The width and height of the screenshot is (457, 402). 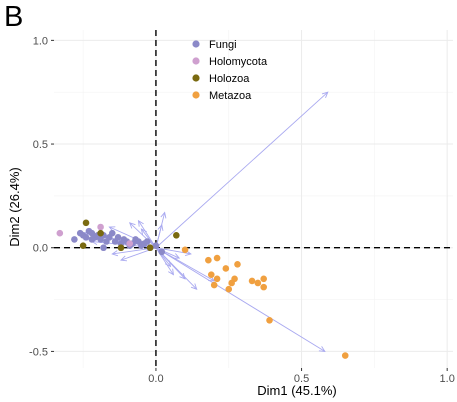 What do you see at coordinates (223, 45) in the screenshot?
I see `legend-label: Fungi` at bounding box center [223, 45].